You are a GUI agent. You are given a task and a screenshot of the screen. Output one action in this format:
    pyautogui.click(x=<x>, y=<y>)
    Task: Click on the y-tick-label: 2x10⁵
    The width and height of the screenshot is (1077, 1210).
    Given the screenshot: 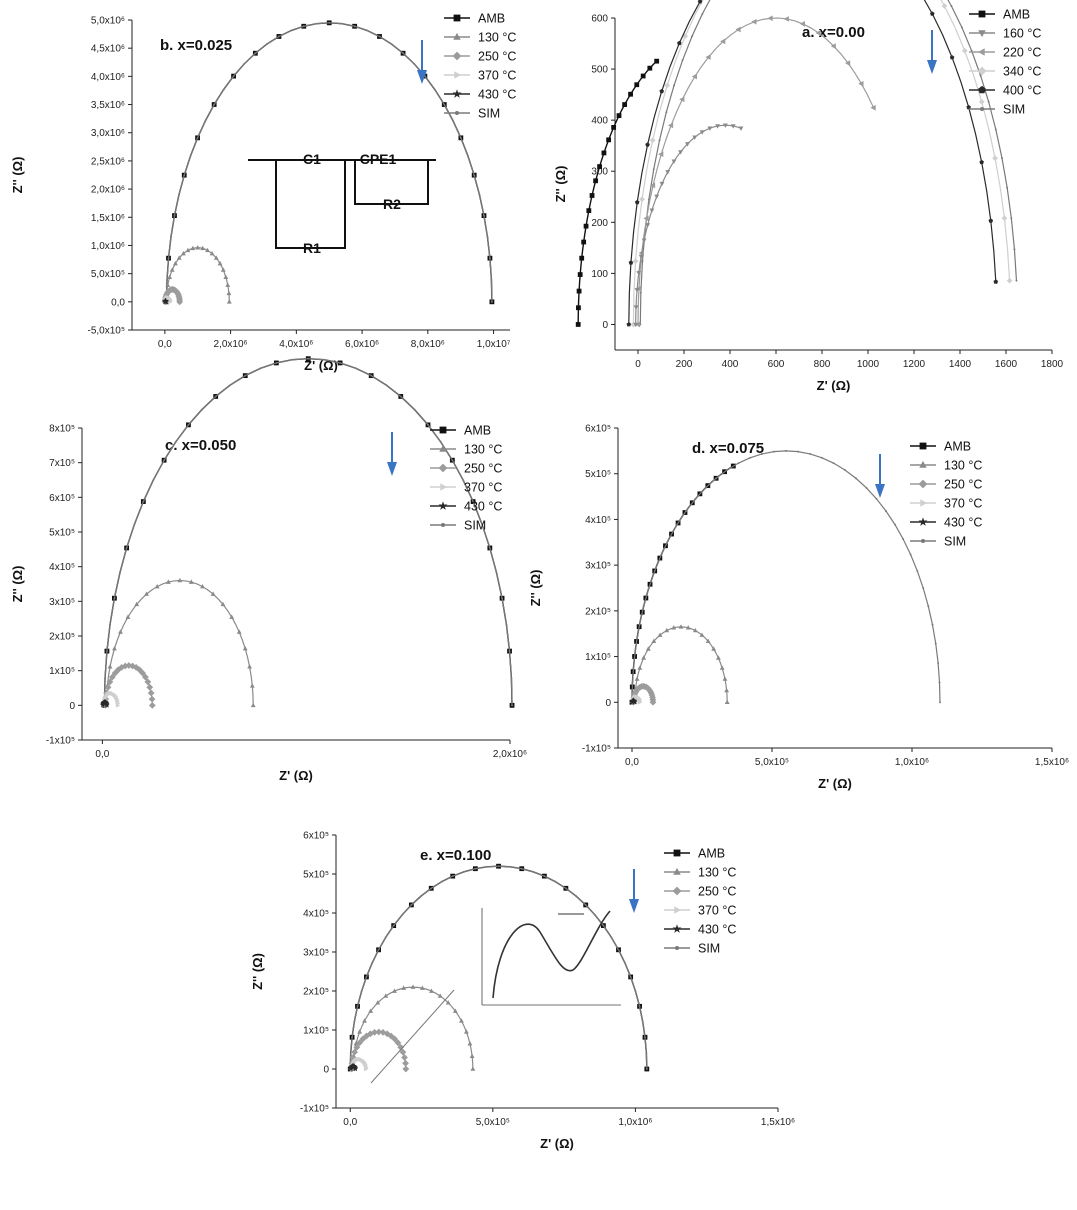 What is the action you would take?
    pyautogui.click(x=62, y=637)
    